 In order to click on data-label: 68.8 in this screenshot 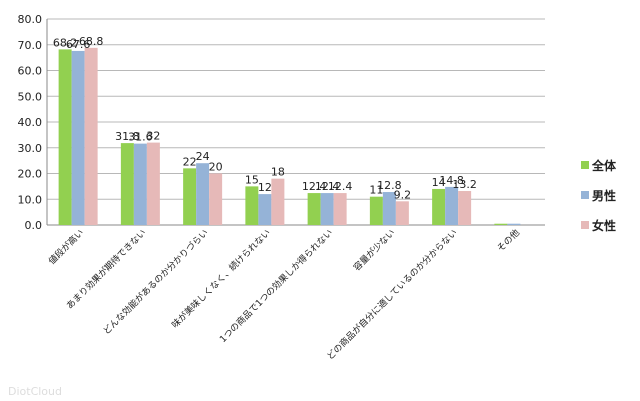, I will do `click(91, 41)`.